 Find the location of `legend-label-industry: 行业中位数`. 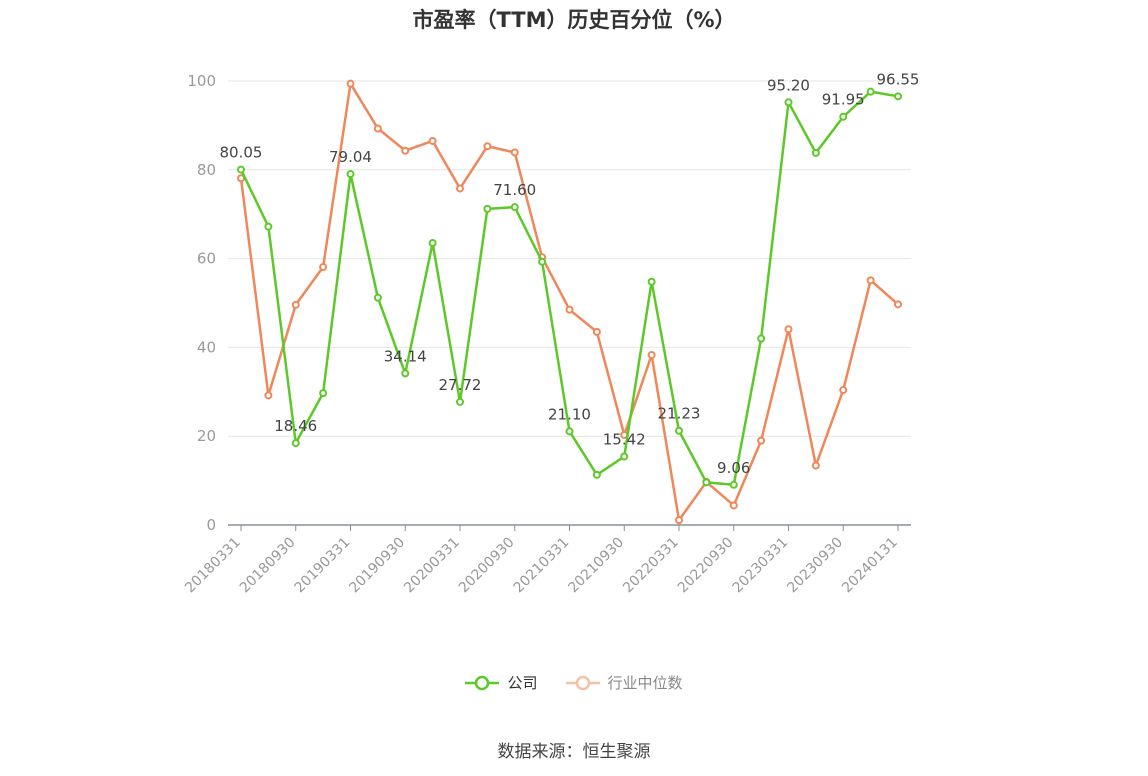

legend-label-industry: 行业中位数 is located at coordinates (645, 683).